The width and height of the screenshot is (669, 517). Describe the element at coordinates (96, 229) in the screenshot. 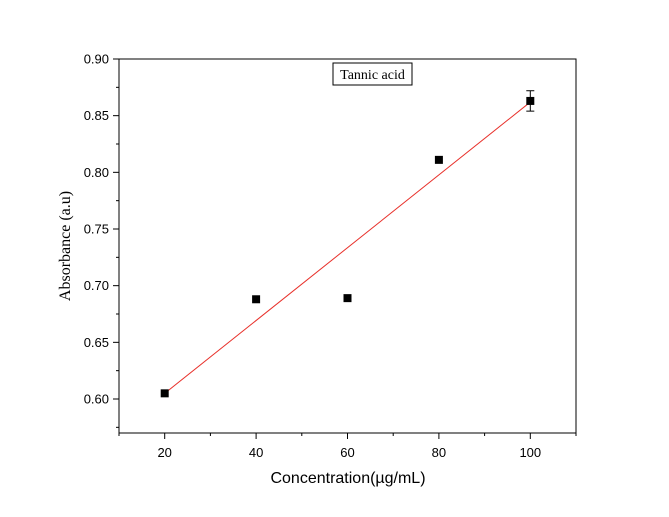

I see `y-tick-label: 0.75` at that location.